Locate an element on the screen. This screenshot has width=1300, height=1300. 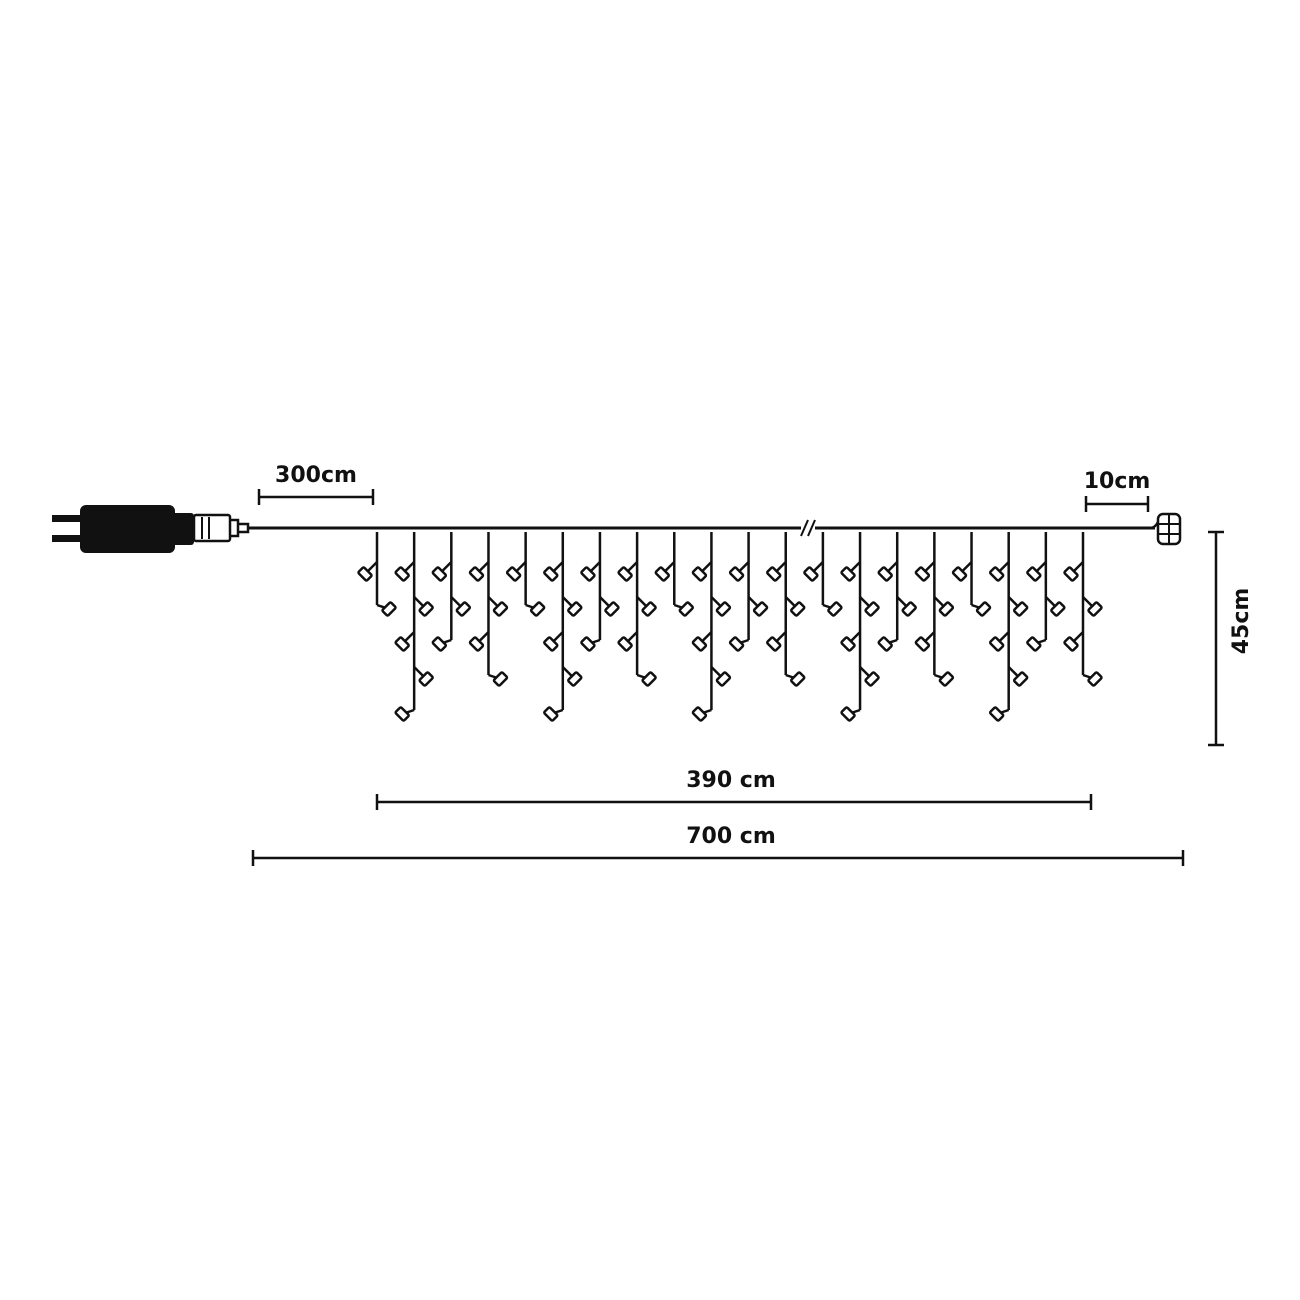
dimension-lead-cable: 300cm is located at coordinates (316, 484).